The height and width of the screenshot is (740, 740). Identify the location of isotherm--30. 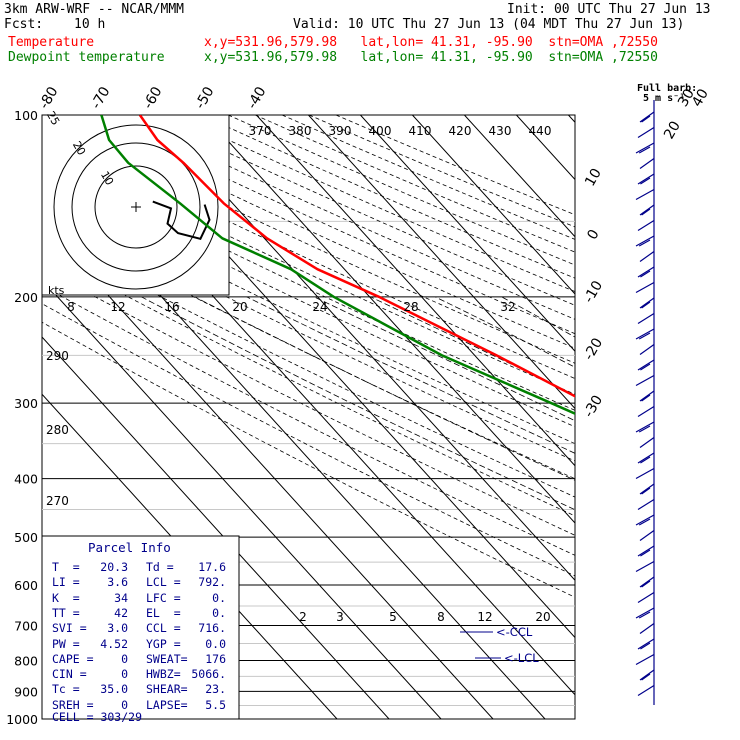
(441, 262).